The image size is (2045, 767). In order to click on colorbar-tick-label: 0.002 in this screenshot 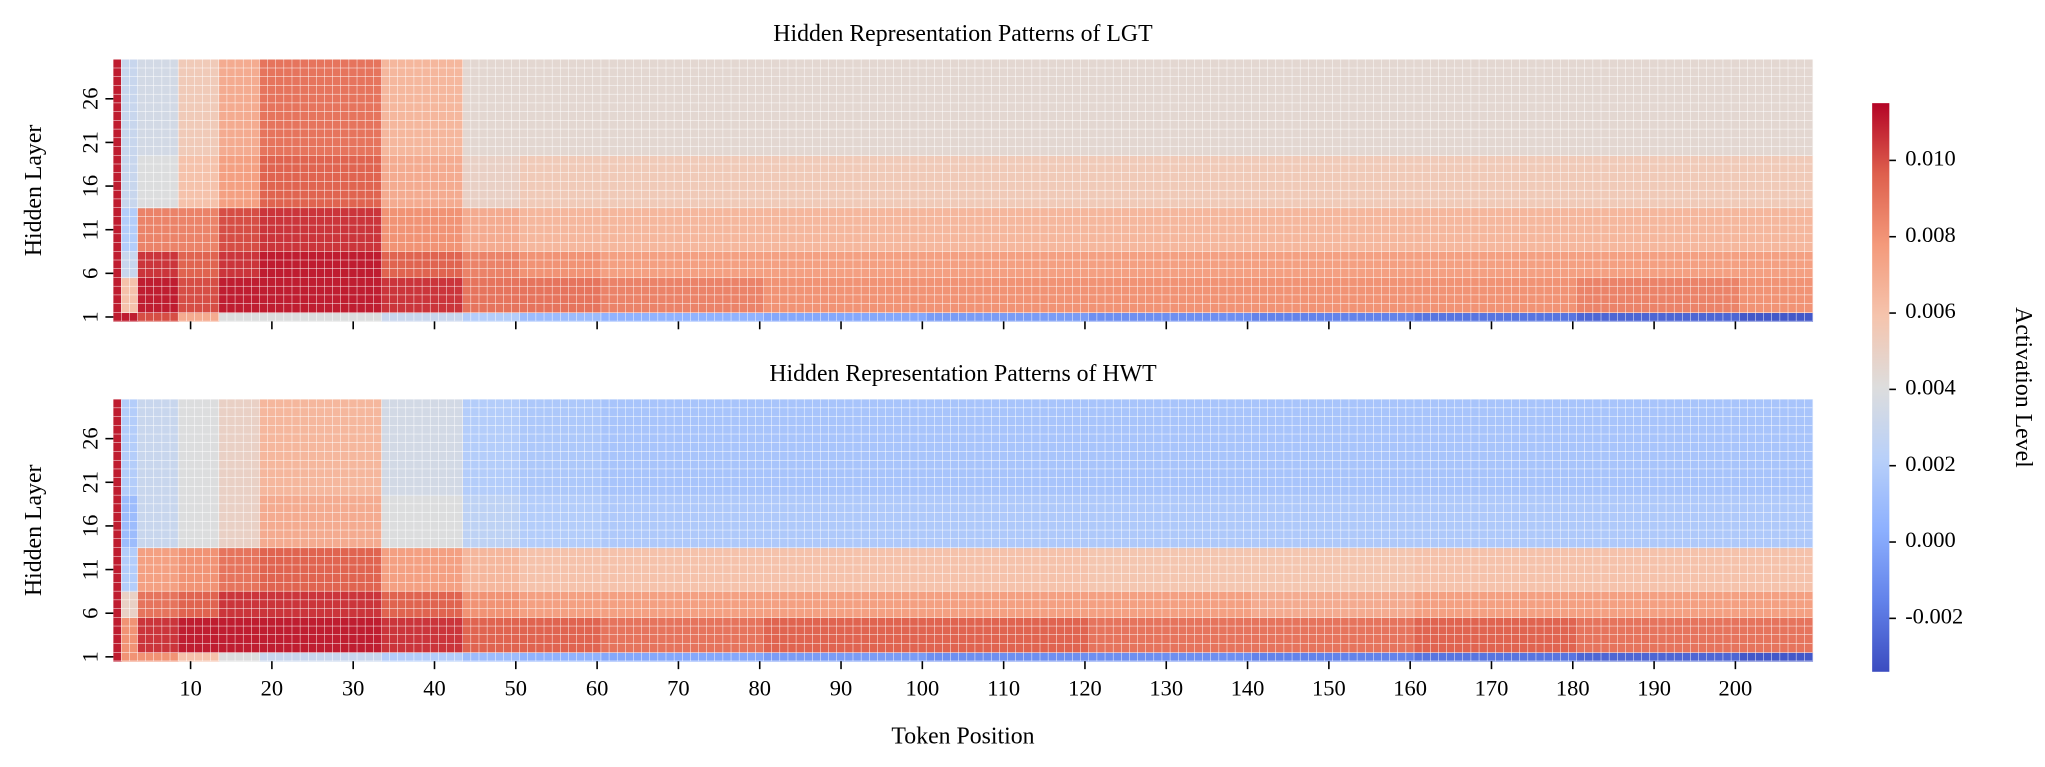, I will do `click(1930, 463)`.